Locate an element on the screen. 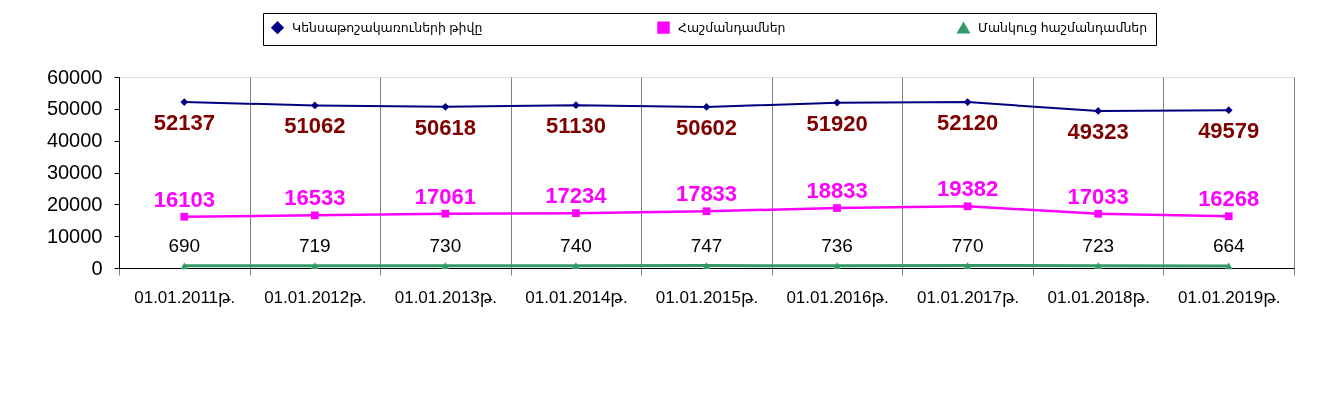  data-label: 51062 is located at coordinates (315, 126).